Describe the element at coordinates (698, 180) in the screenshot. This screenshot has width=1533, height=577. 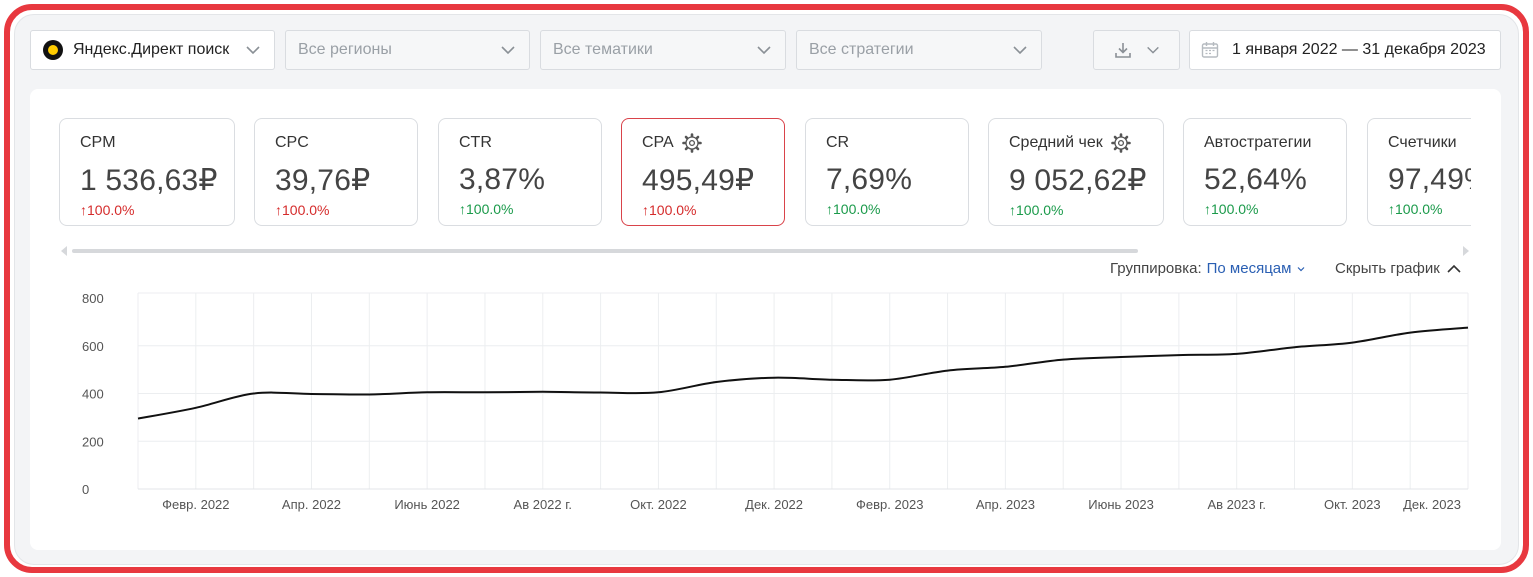
I see `metric-value: 495,49₽` at that location.